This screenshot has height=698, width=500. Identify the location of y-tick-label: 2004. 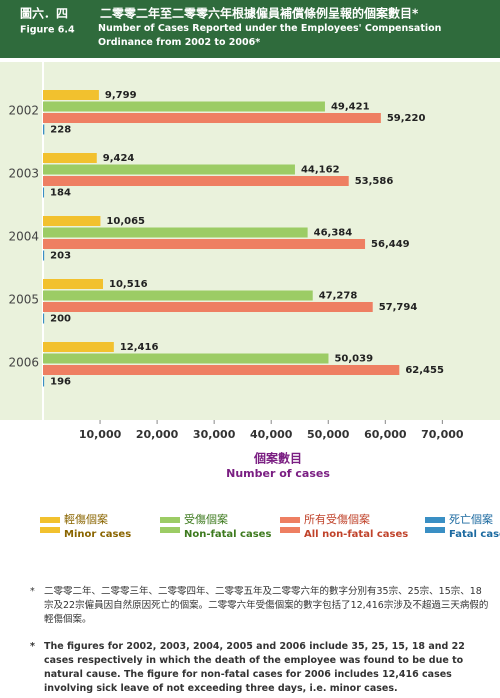
(23, 237).